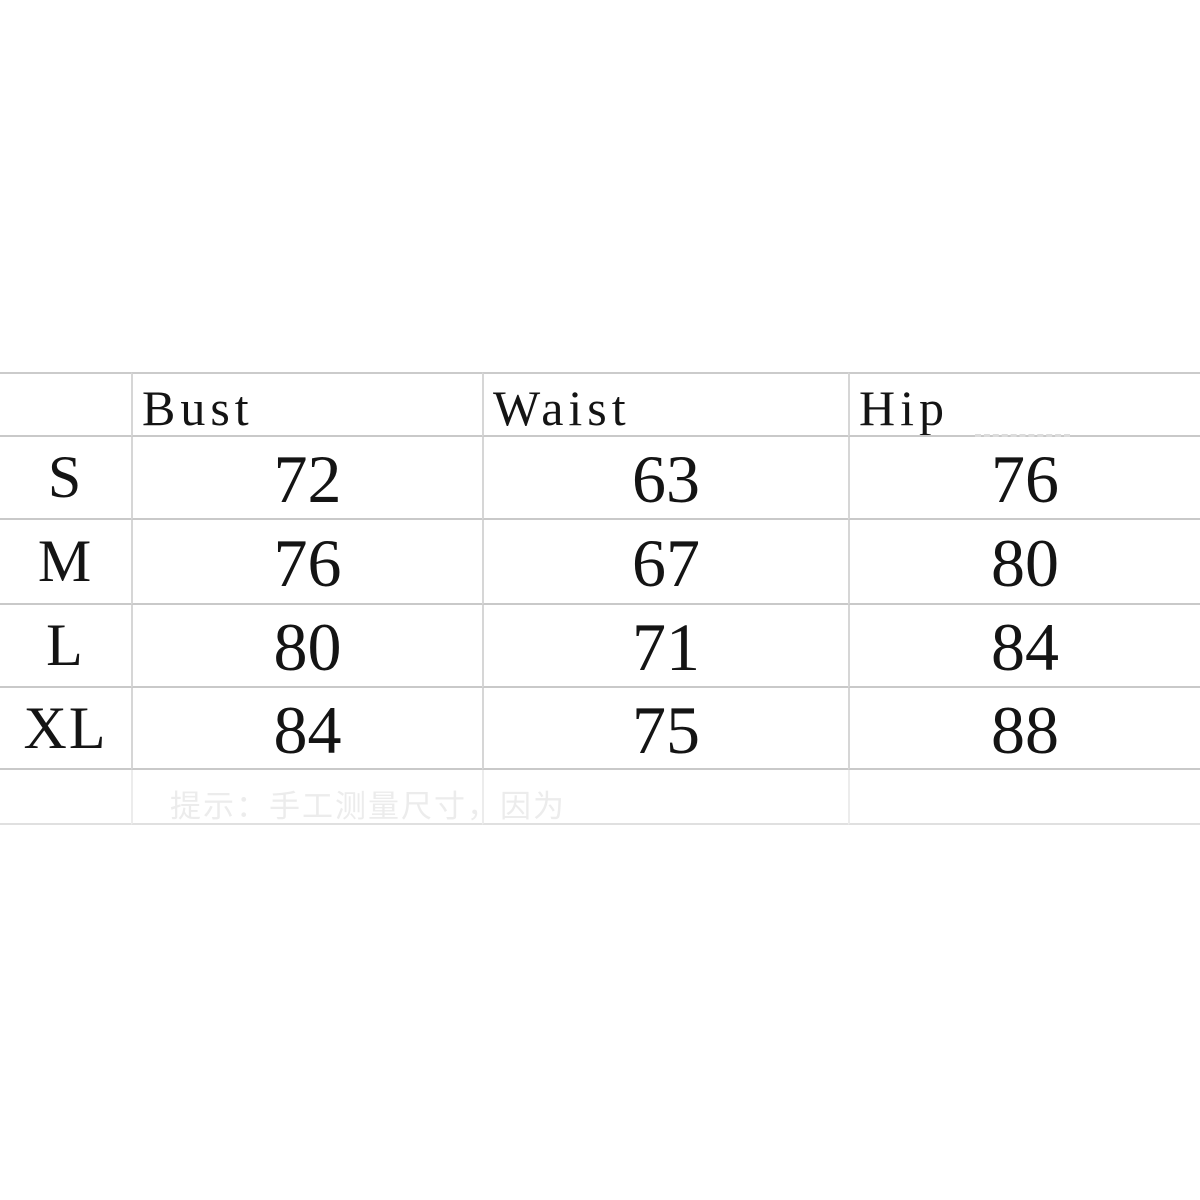 The height and width of the screenshot is (1200, 1200). Describe the element at coordinates (368, 806) in the screenshot. I see `watermark-note: 提示：手工测量尺寸，因为` at that location.